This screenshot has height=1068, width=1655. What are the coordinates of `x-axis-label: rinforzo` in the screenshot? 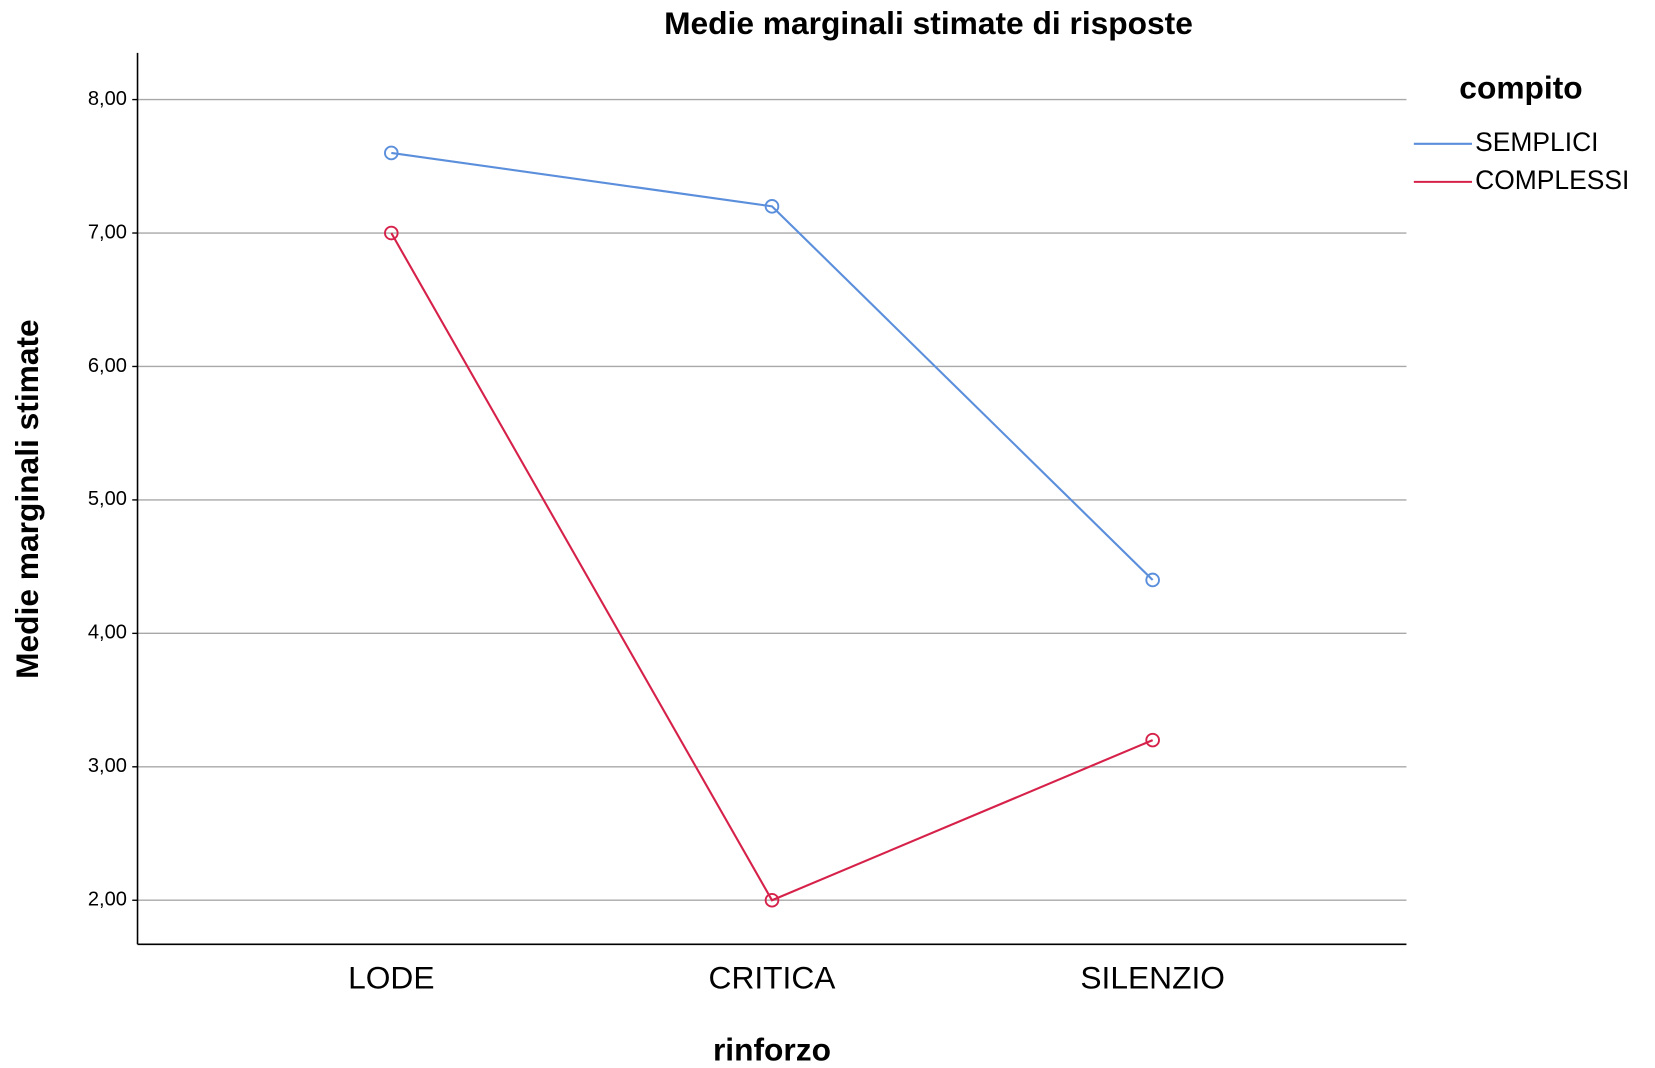 It's located at (772, 1050).